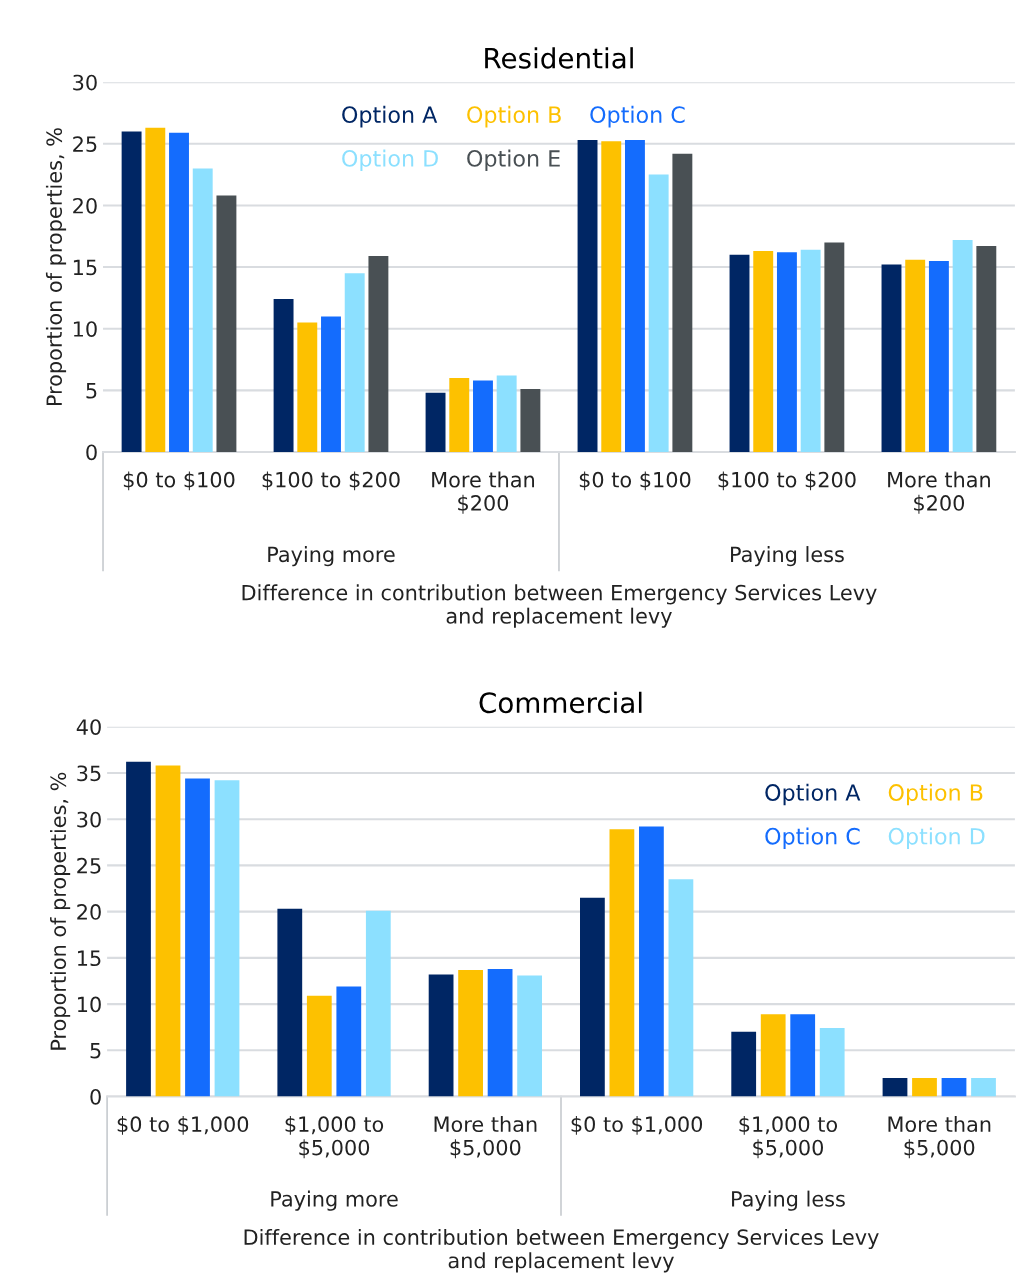 The image size is (1020, 1284). I want to click on y-tick-label: 35, so click(89, 773).